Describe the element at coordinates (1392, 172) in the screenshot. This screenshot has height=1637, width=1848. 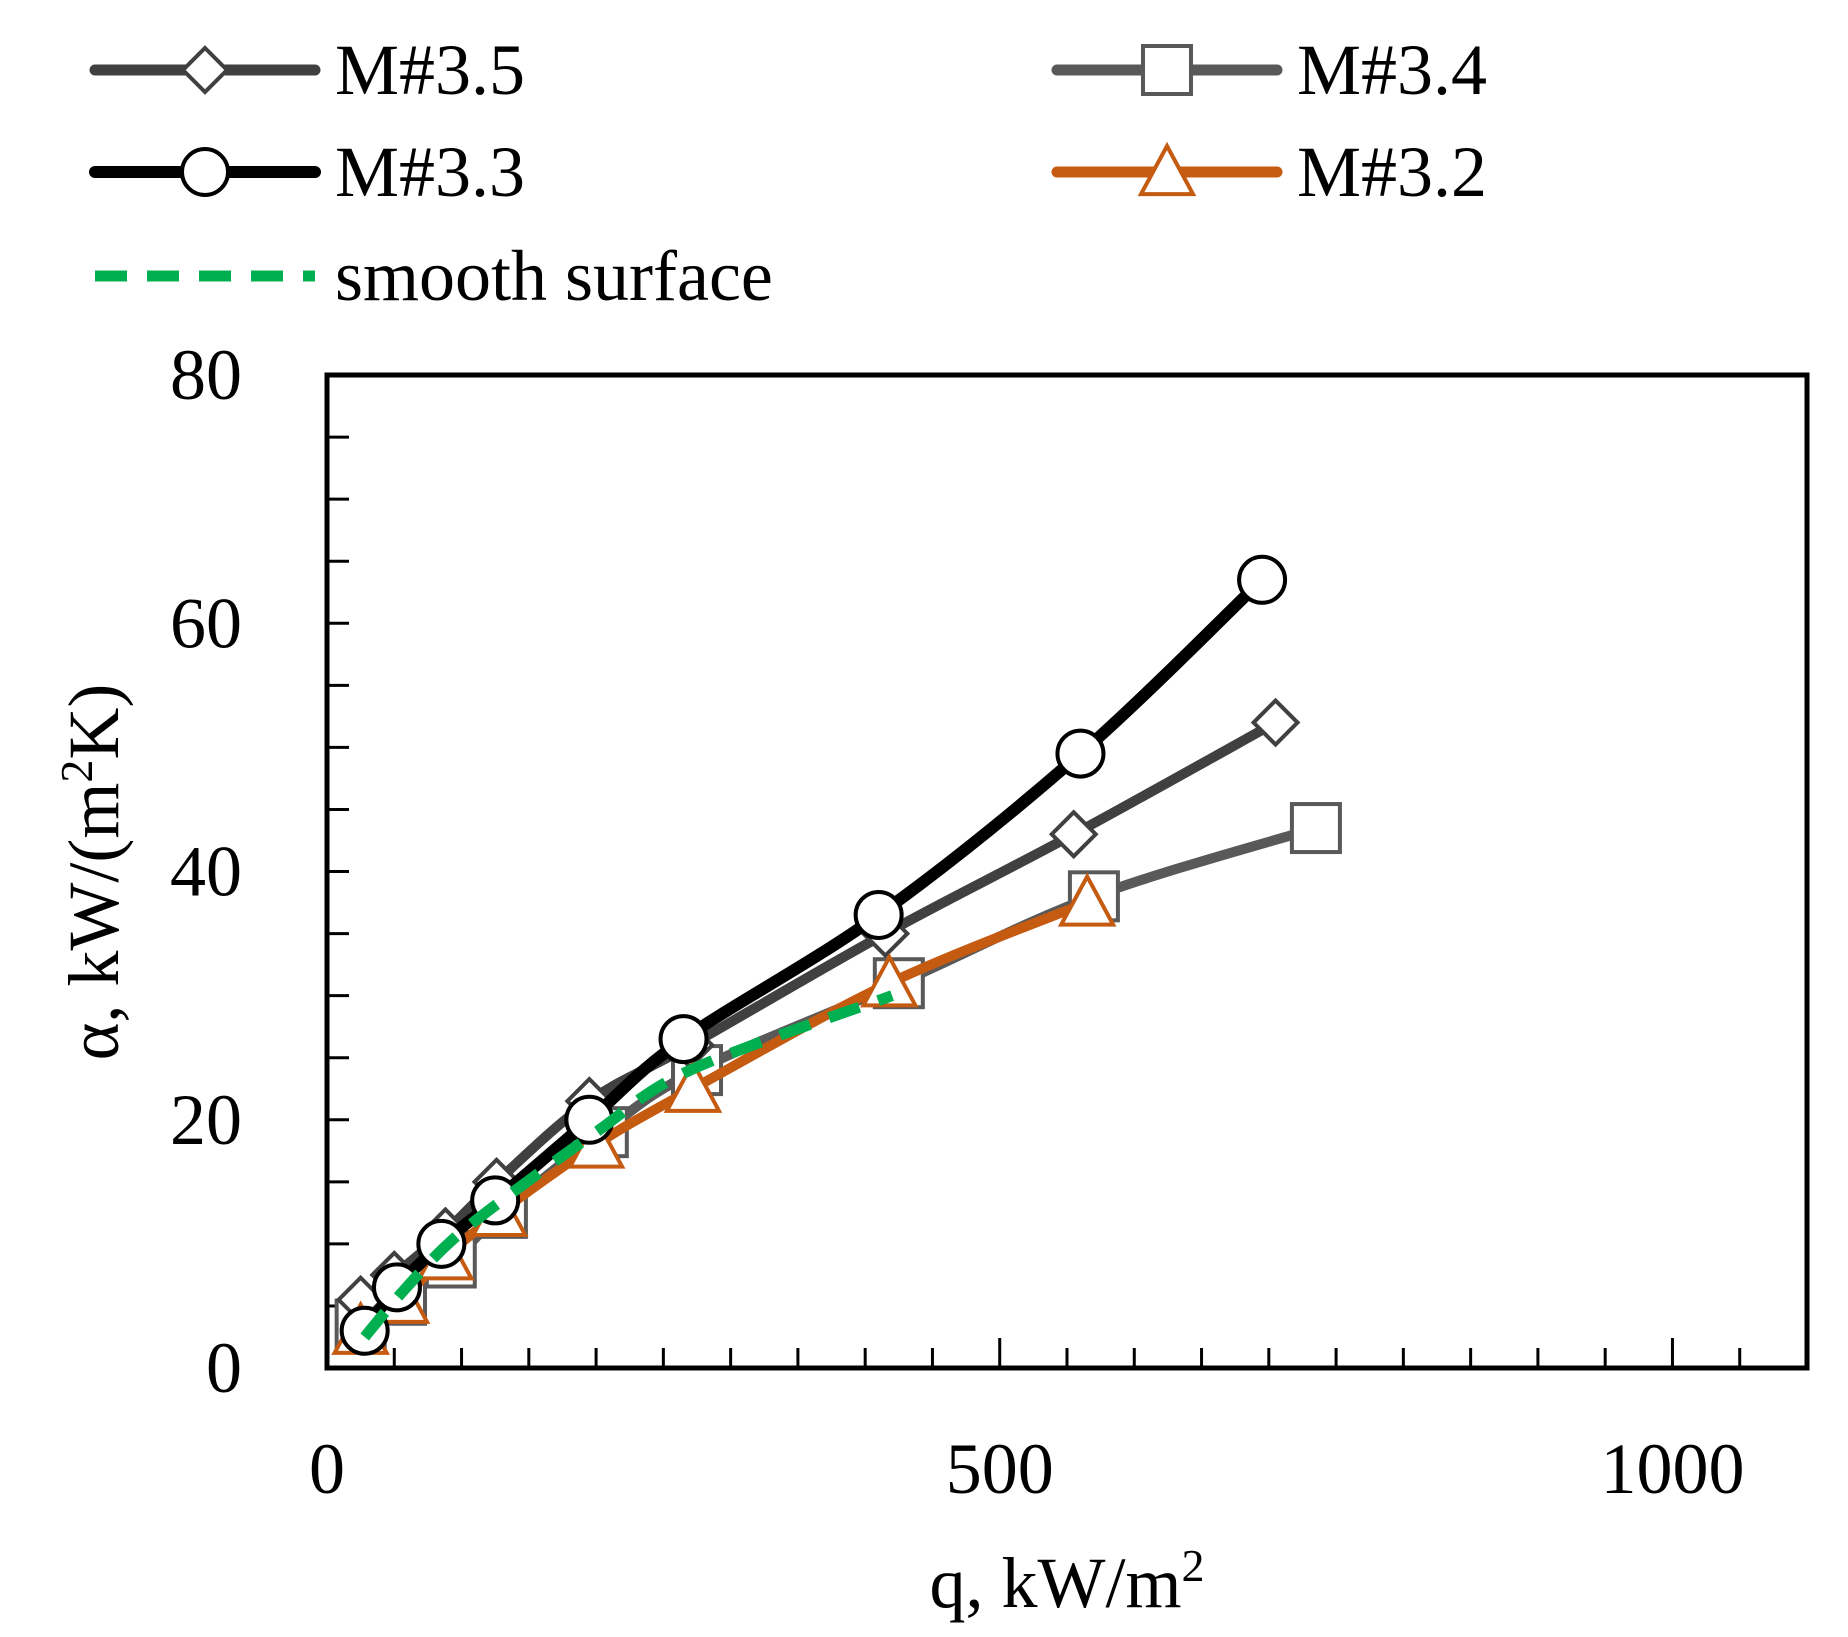
I see `legend-label: M#3.2` at that location.